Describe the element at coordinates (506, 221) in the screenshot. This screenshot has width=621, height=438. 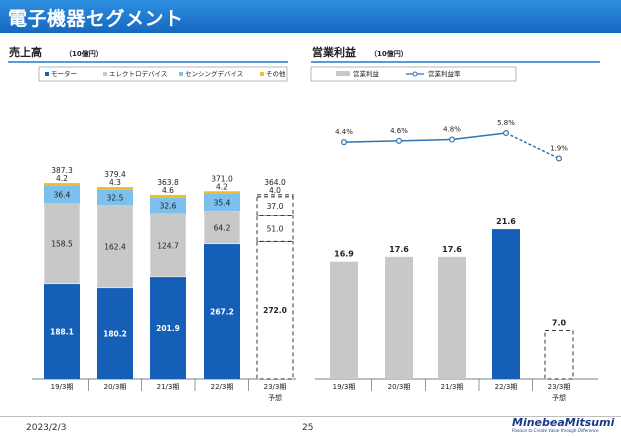
I see `income-bar-label-3: 21.6` at that location.